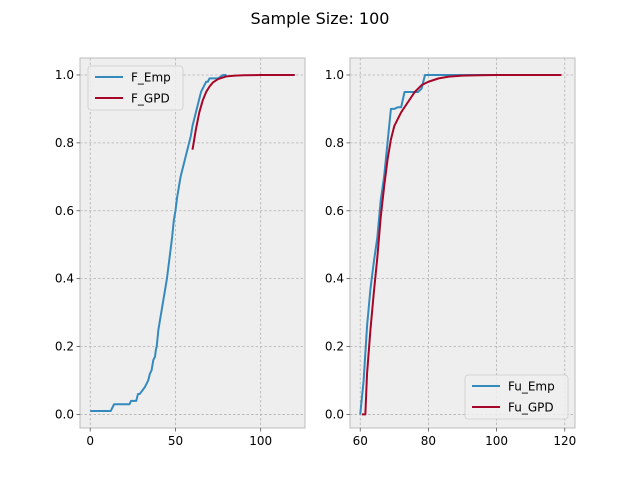 The height and width of the screenshot is (480, 640). I want to click on figure-title: Sample Size: 100, so click(320, 18).